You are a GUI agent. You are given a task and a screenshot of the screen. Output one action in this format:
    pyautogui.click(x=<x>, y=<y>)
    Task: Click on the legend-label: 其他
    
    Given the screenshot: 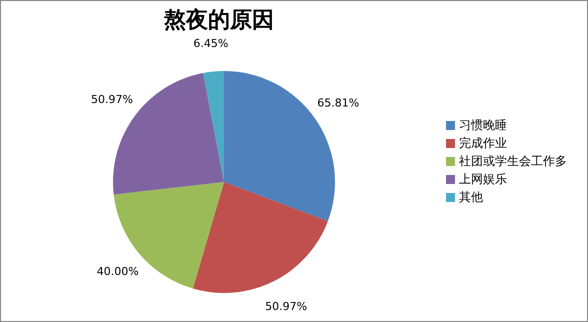 What is the action you would take?
    pyautogui.click(x=471, y=197)
    